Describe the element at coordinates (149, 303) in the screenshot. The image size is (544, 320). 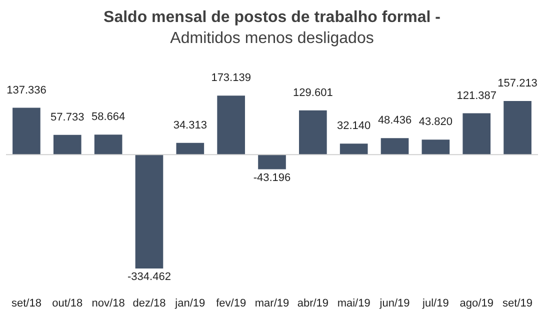
I see `x-tick-label: dez/18` at that location.